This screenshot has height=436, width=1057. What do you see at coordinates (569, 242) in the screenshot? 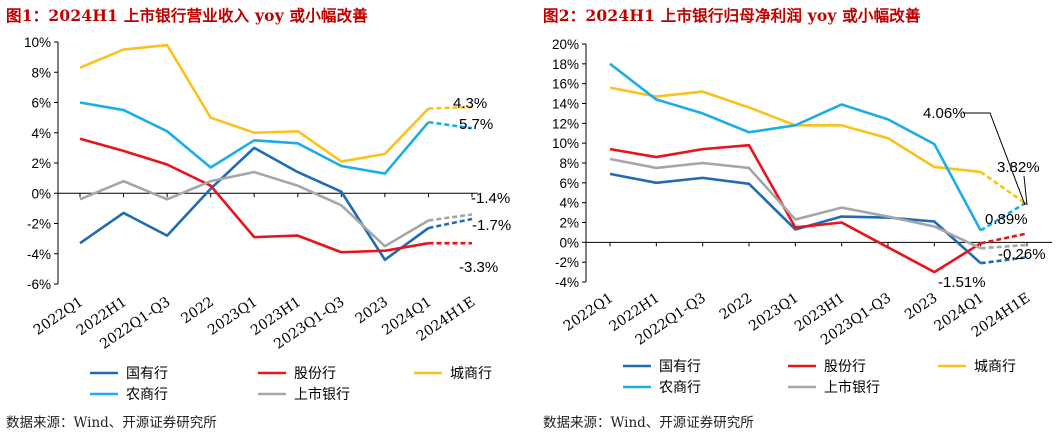
I see `chart-2-y-tick-label: 0%` at bounding box center [569, 242].